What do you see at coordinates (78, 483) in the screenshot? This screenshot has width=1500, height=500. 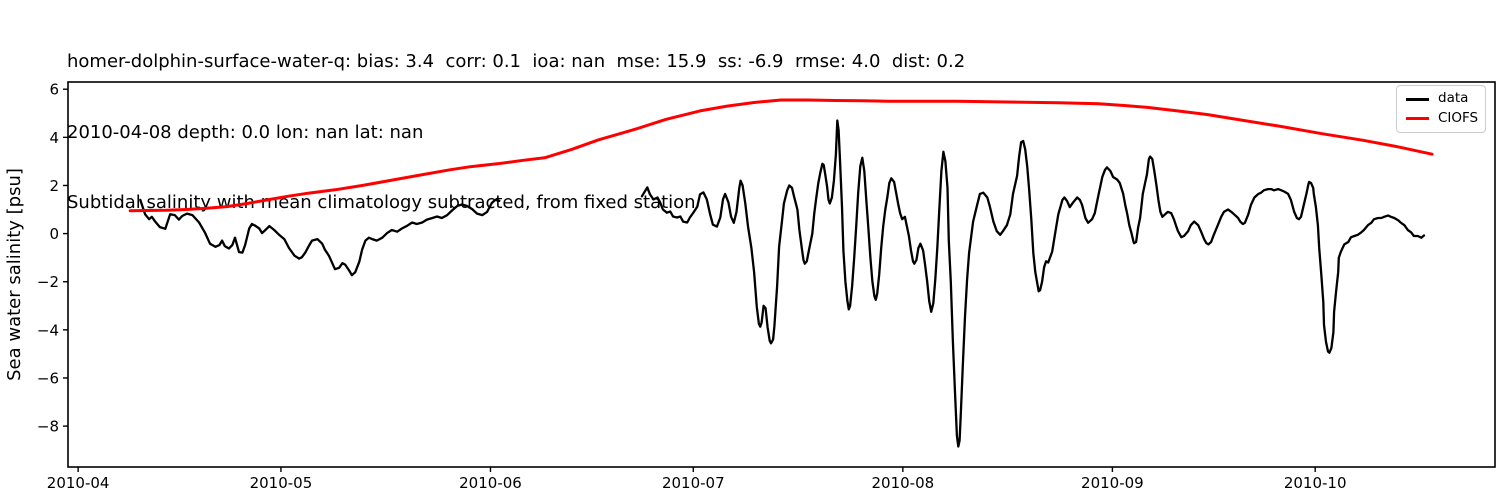 I see `x-tick-label: 2010-04` at bounding box center [78, 483].